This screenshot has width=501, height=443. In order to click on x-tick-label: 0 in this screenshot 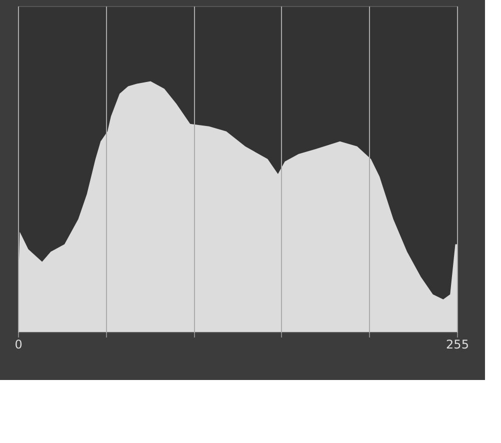, I will do `click(18, 345)`.